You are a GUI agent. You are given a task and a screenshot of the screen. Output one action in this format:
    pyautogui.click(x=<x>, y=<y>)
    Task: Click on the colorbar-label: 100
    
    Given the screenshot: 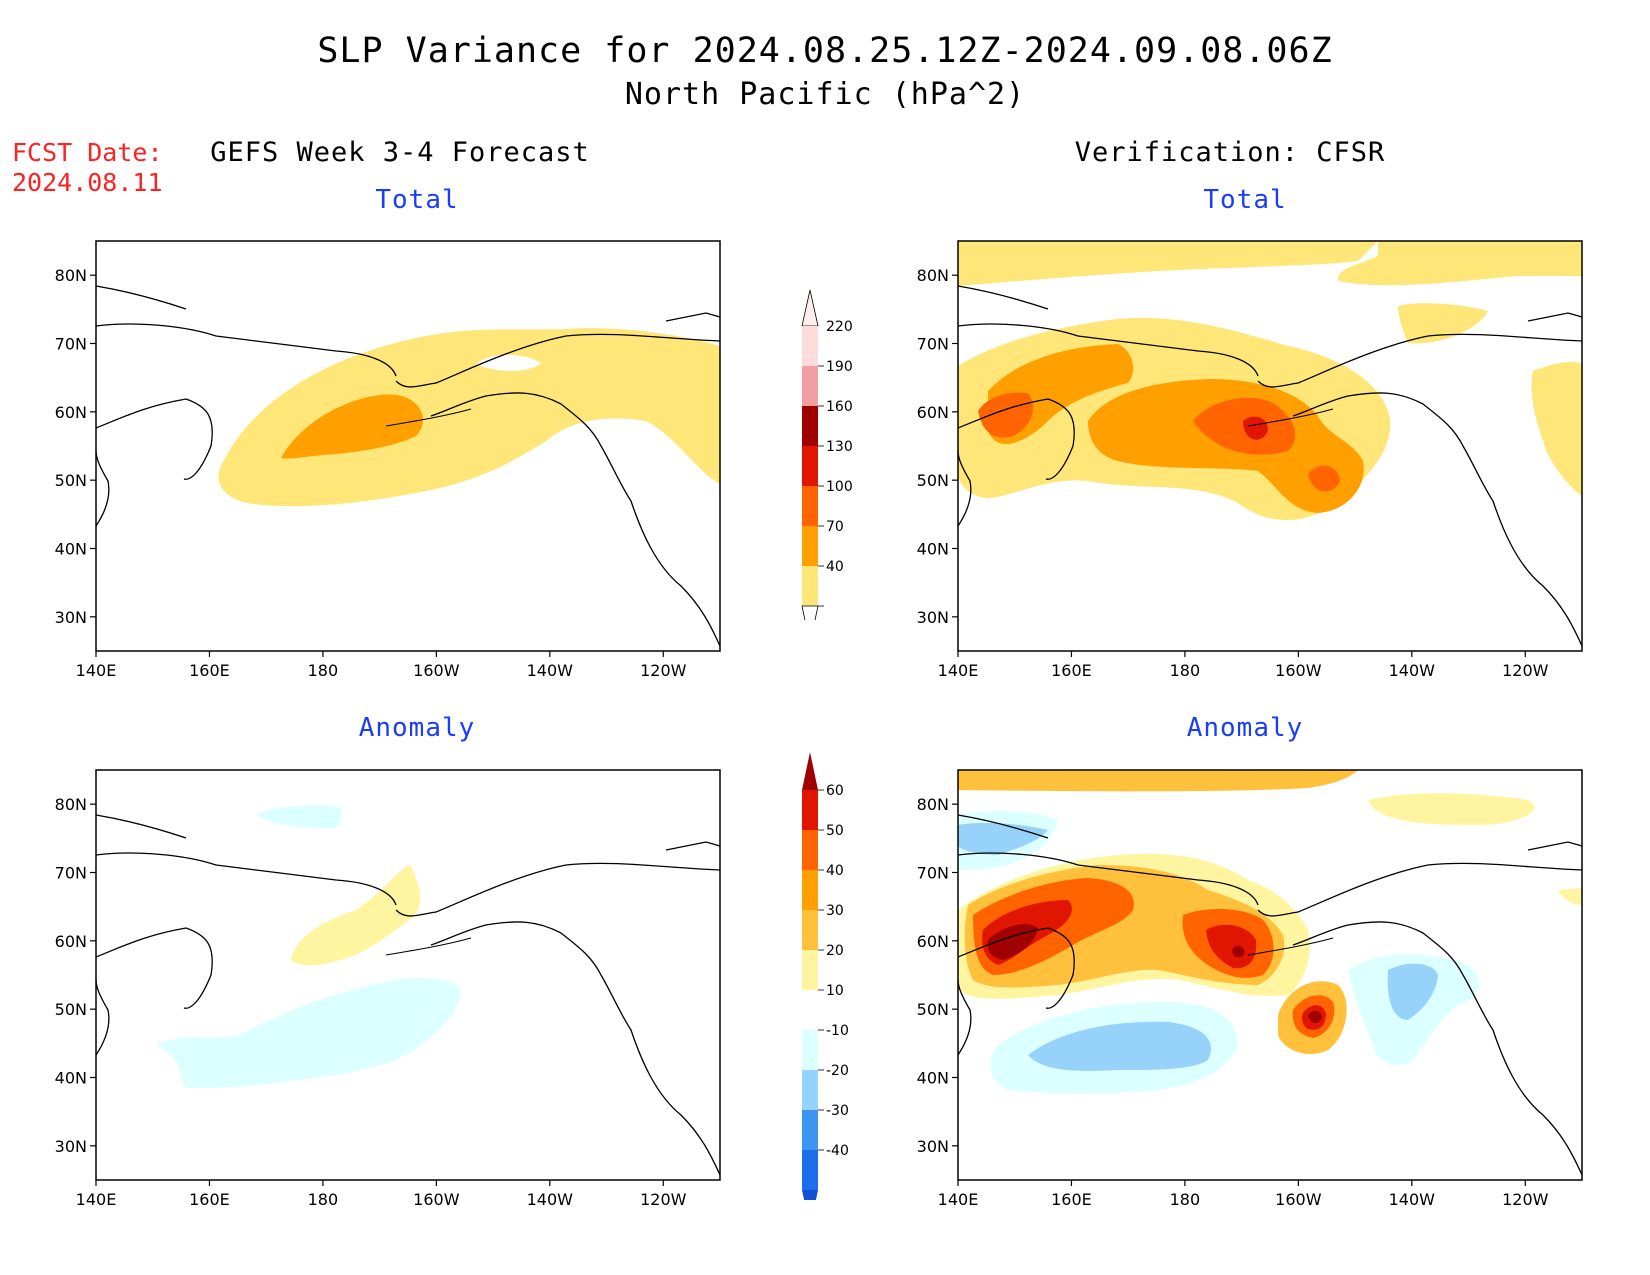 What is the action you would take?
    pyautogui.click(x=839, y=487)
    